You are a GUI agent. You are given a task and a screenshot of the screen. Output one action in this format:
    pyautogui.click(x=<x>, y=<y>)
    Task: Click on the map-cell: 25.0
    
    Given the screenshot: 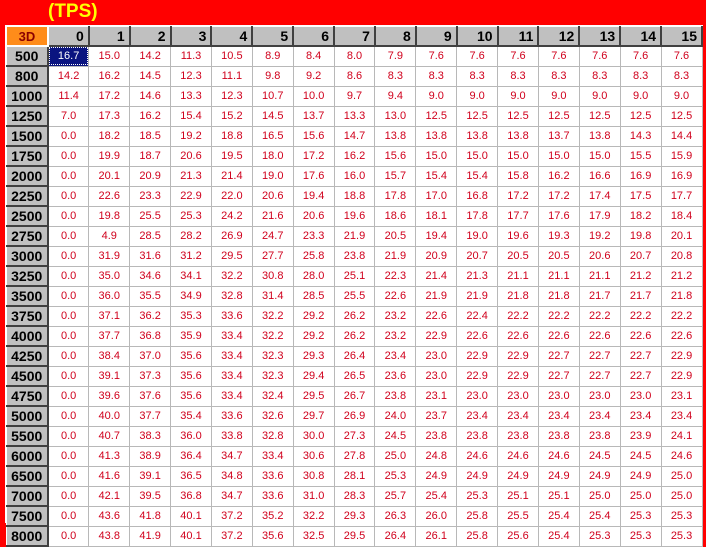 What is the action you would take?
    pyautogui.click(x=395, y=456)
    